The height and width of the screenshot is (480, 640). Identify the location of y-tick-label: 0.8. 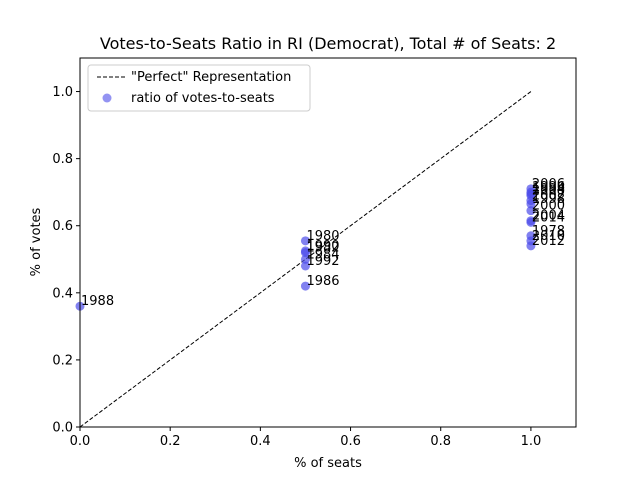
(62, 159).